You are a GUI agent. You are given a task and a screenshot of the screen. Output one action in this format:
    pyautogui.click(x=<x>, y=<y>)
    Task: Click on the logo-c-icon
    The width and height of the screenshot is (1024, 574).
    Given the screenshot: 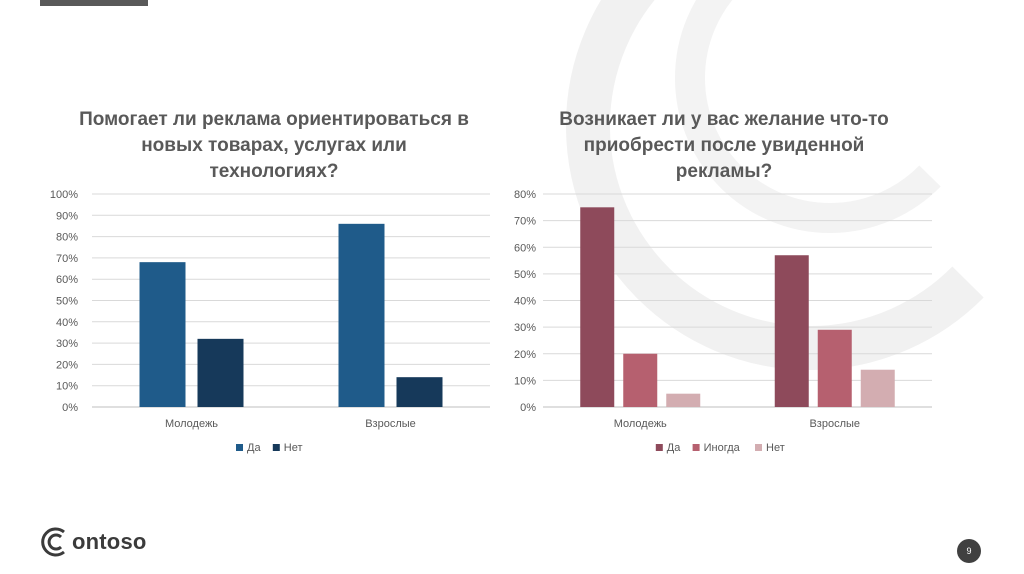 What is the action you would take?
    pyautogui.click(x=53, y=542)
    